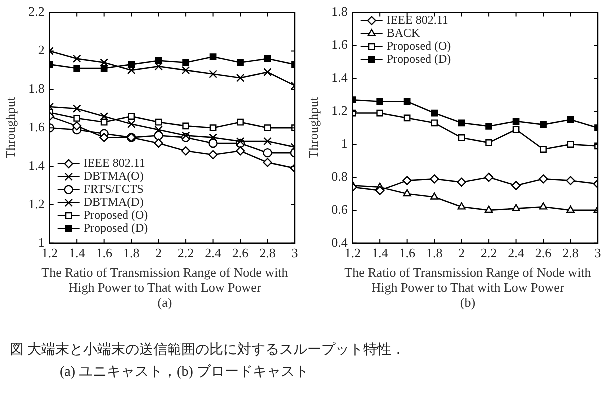  What do you see at coordinates (36, 12) in the screenshot?
I see `y-tick-label: 2.2` at bounding box center [36, 12].